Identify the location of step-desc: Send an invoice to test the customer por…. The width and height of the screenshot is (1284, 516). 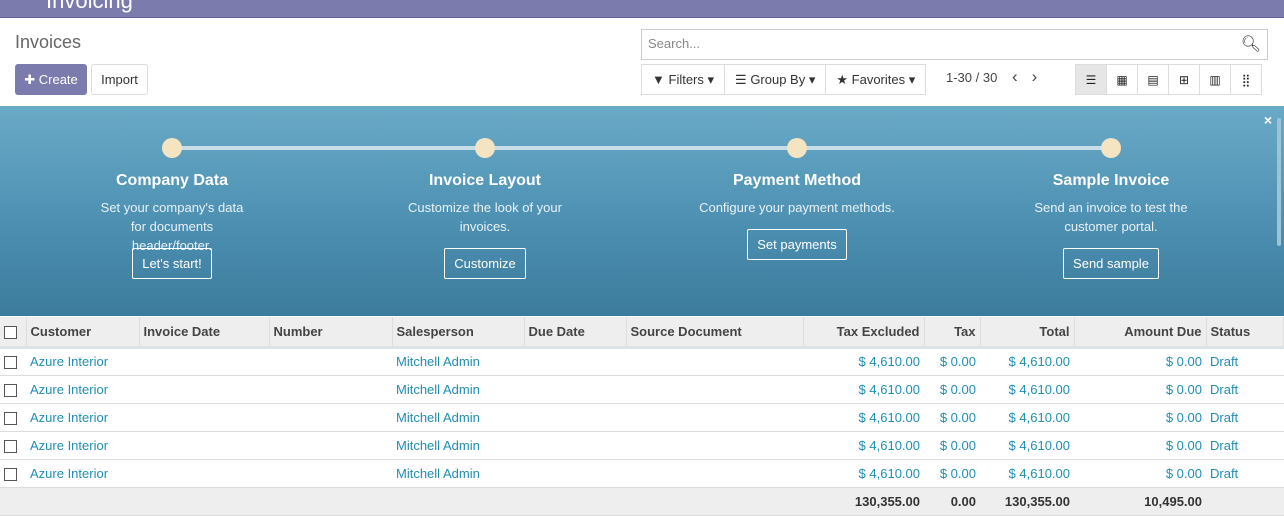
(1111, 217).